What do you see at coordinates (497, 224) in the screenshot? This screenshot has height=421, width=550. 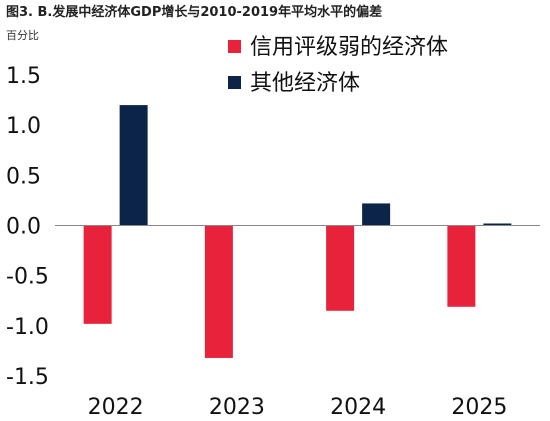 I see `bar-other-2025` at bounding box center [497, 224].